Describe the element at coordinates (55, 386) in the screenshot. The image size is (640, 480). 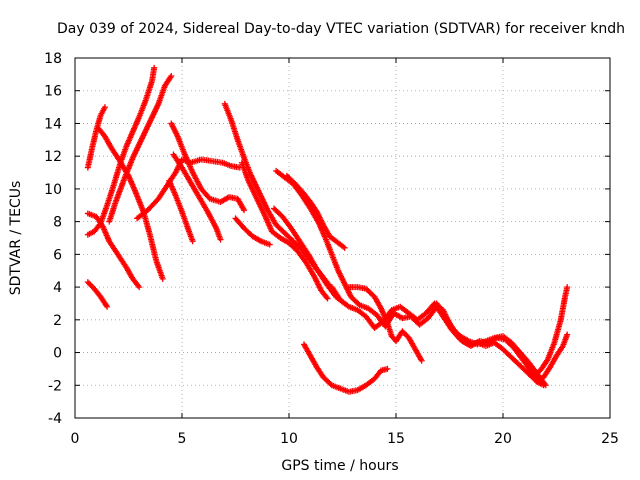
I see `y-tick-label: -2` at that location.